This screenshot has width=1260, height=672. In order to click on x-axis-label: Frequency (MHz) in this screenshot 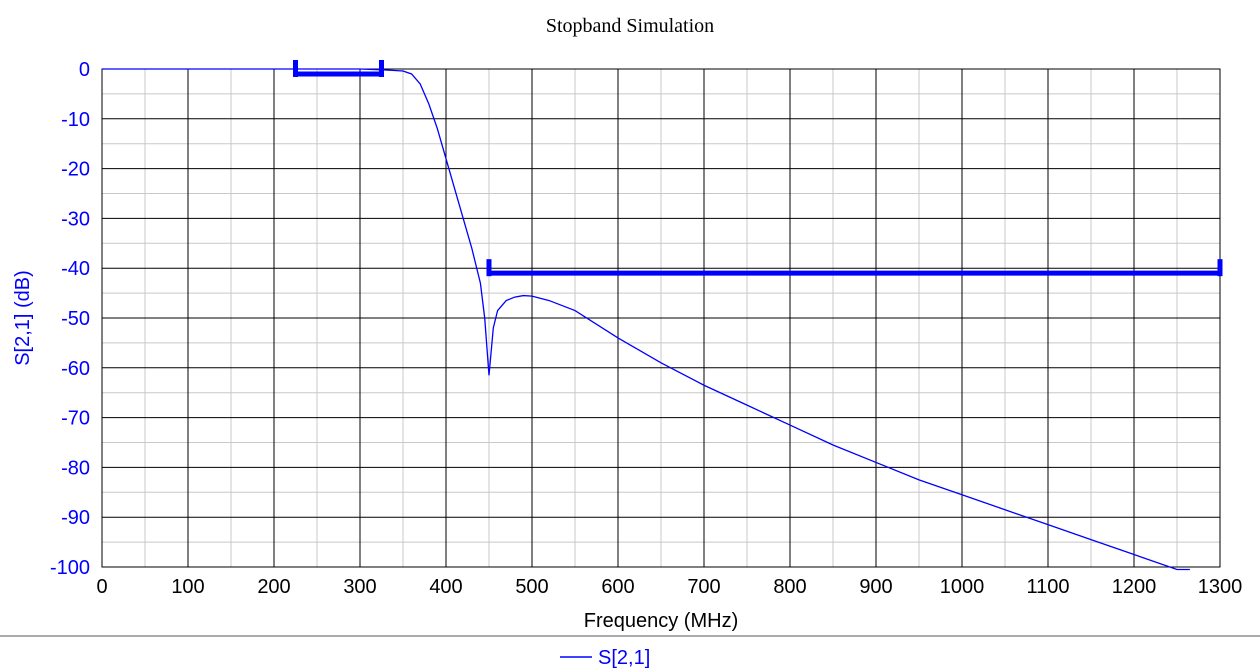, I will do `click(661, 621)`.